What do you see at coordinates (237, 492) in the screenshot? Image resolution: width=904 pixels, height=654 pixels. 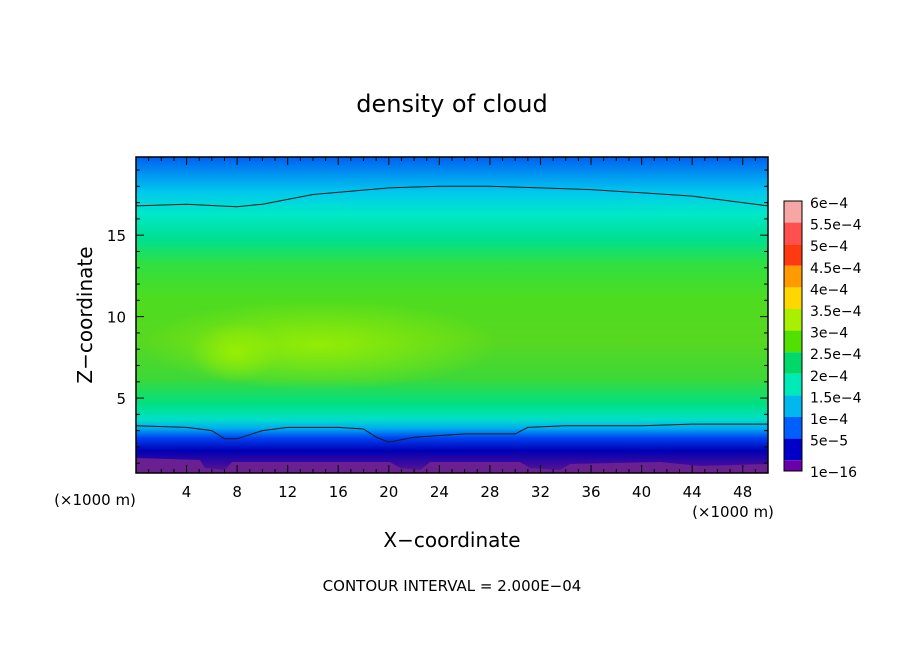 I see `x-tick-label: 8` at bounding box center [237, 492].